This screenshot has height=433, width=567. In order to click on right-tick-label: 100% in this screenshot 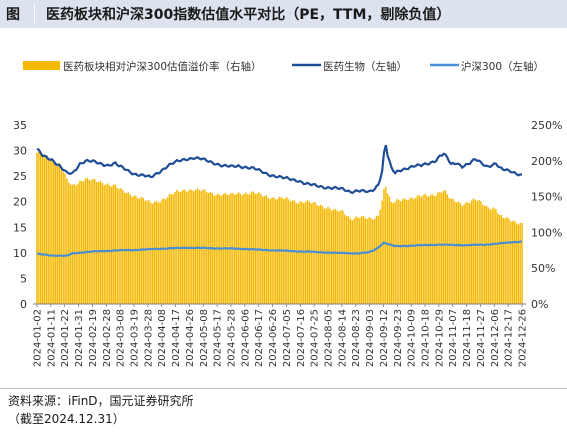, I will do `click(546, 232)`.